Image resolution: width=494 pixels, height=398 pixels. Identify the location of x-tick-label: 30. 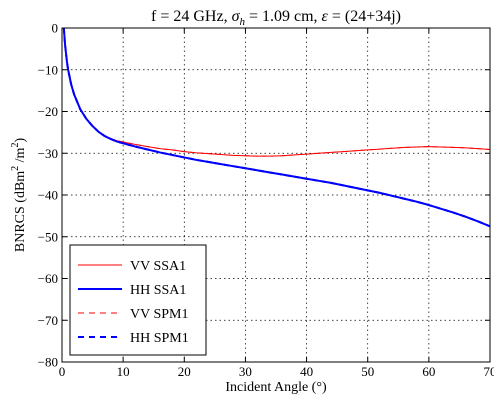
(245, 371).